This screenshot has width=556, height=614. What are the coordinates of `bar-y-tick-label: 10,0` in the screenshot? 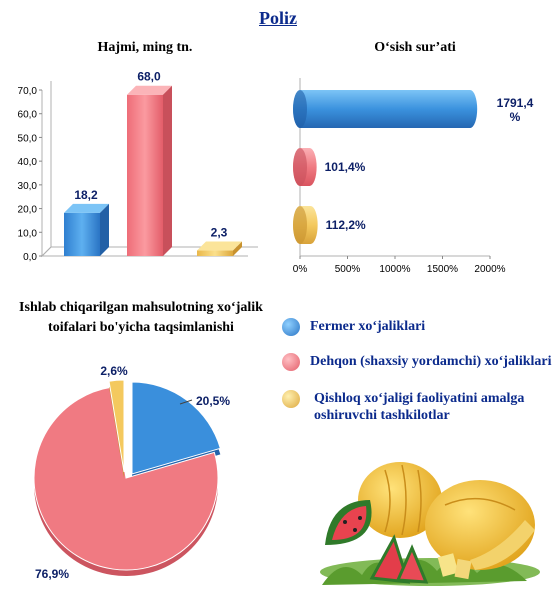 It's located at (28, 233).